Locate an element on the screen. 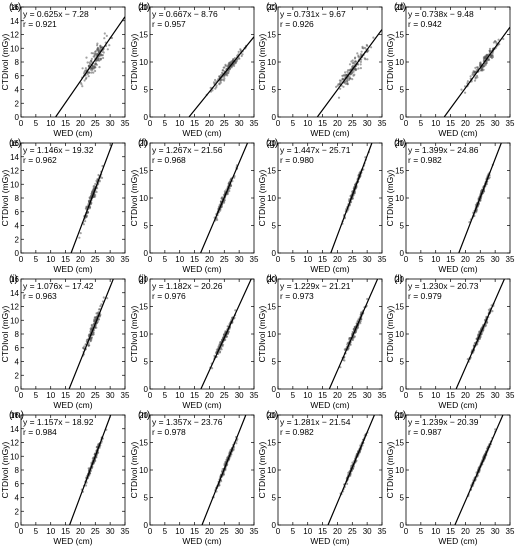 The height and width of the screenshot is (550, 517). y-tick-label: 4 is located at coordinates (17, 226).